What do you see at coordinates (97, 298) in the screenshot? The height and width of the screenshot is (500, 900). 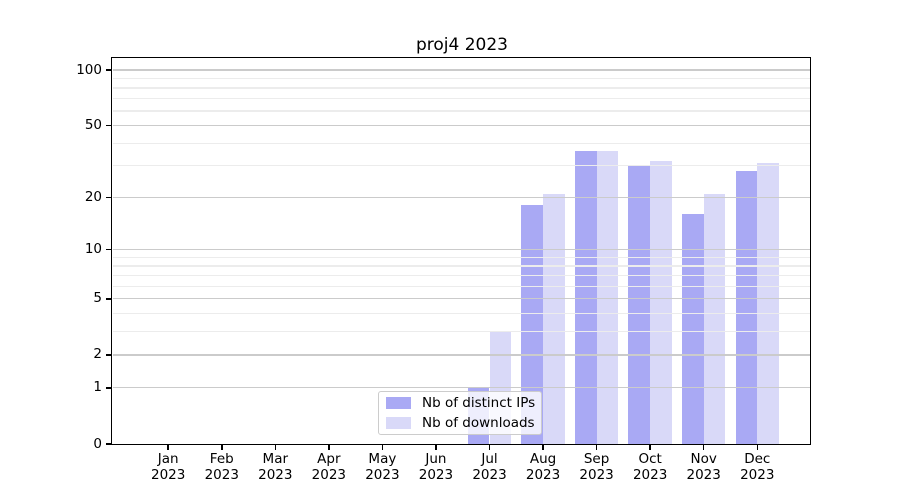 I see `y-tick-label-5: 5` at bounding box center [97, 298].